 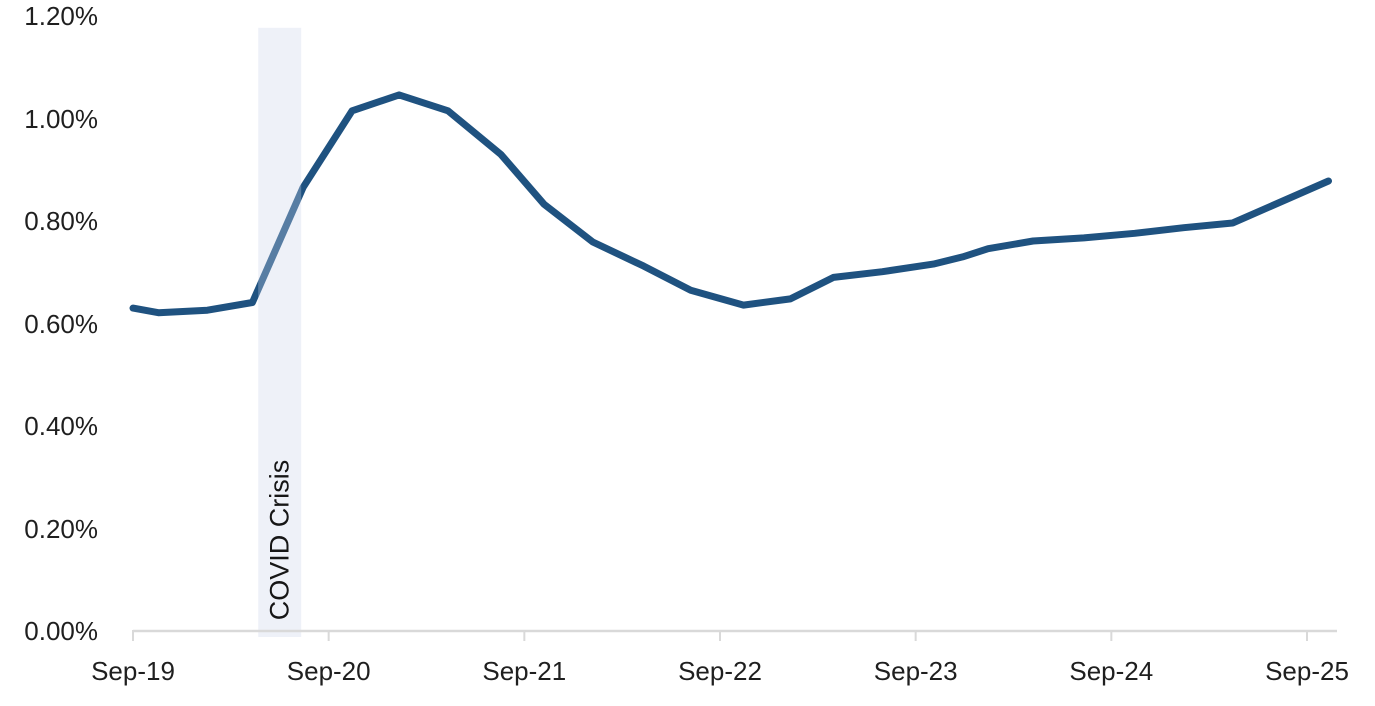 I want to click on y-axis-tick-label: 0.00%, so click(x=61, y=631).